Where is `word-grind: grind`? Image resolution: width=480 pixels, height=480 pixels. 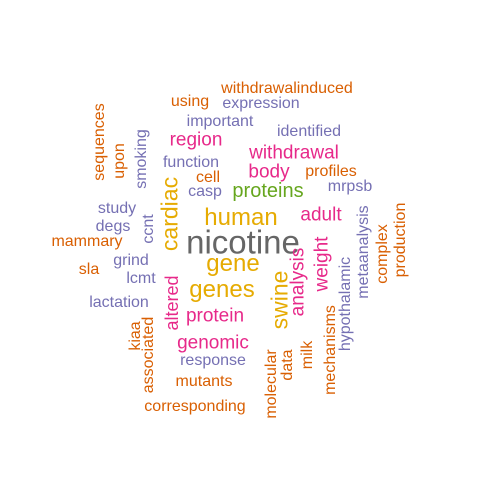 word-grind: grind is located at coordinates (131, 260).